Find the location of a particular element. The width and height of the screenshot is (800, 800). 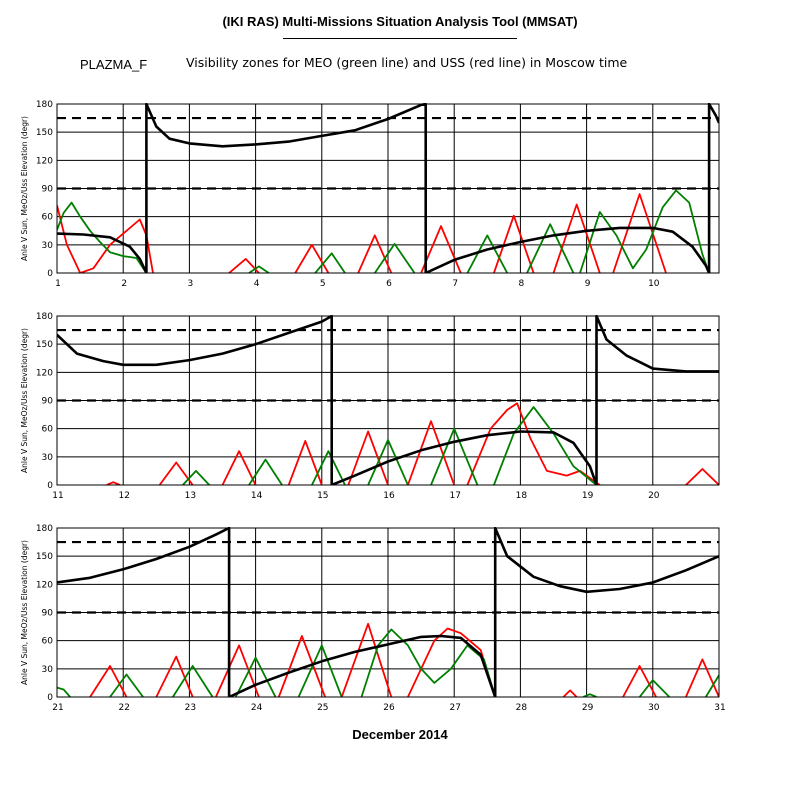

x-tick-label: 17 is located at coordinates (454, 496).